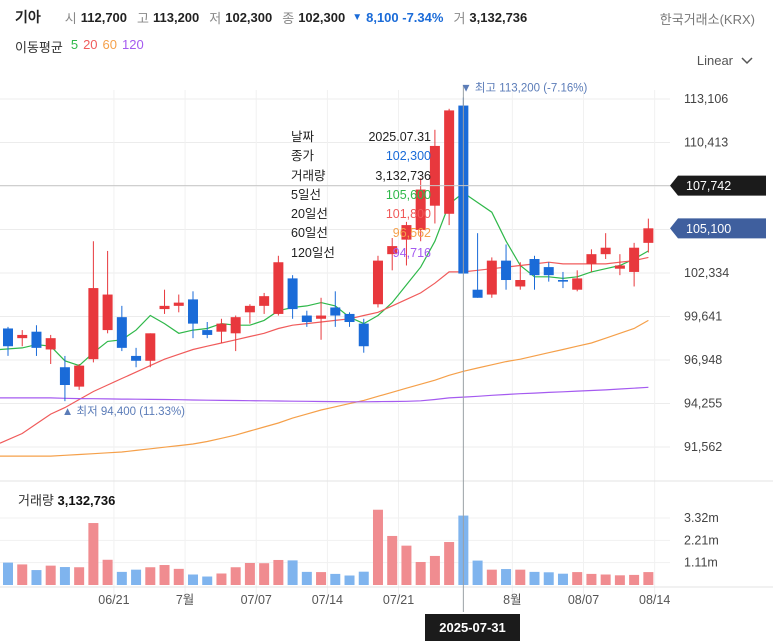 The height and width of the screenshot is (641, 773). What do you see at coordinates (472, 627) in the screenshot?
I see `crosshair-date-badge: 2025-07-31` at bounding box center [472, 627].